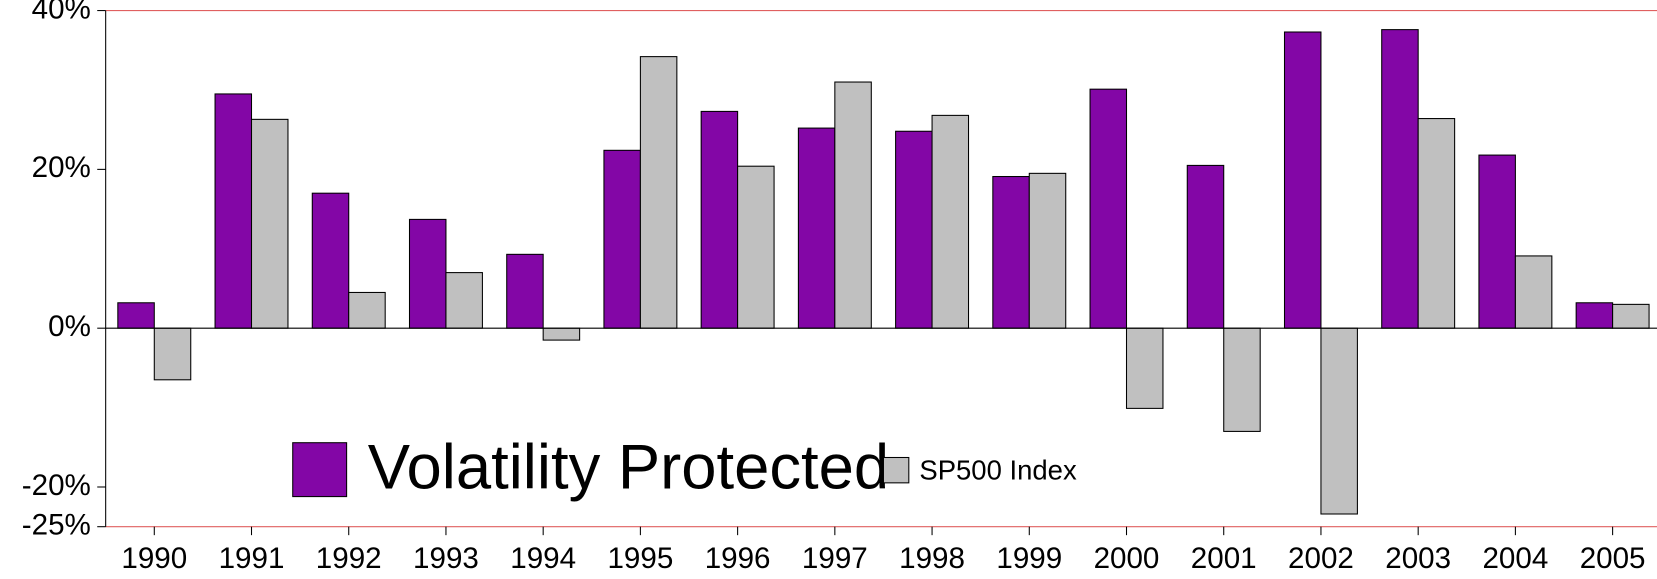  Describe the element at coordinates (1418, 558) in the screenshot. I see `x-tick-label: 2003` at that location.